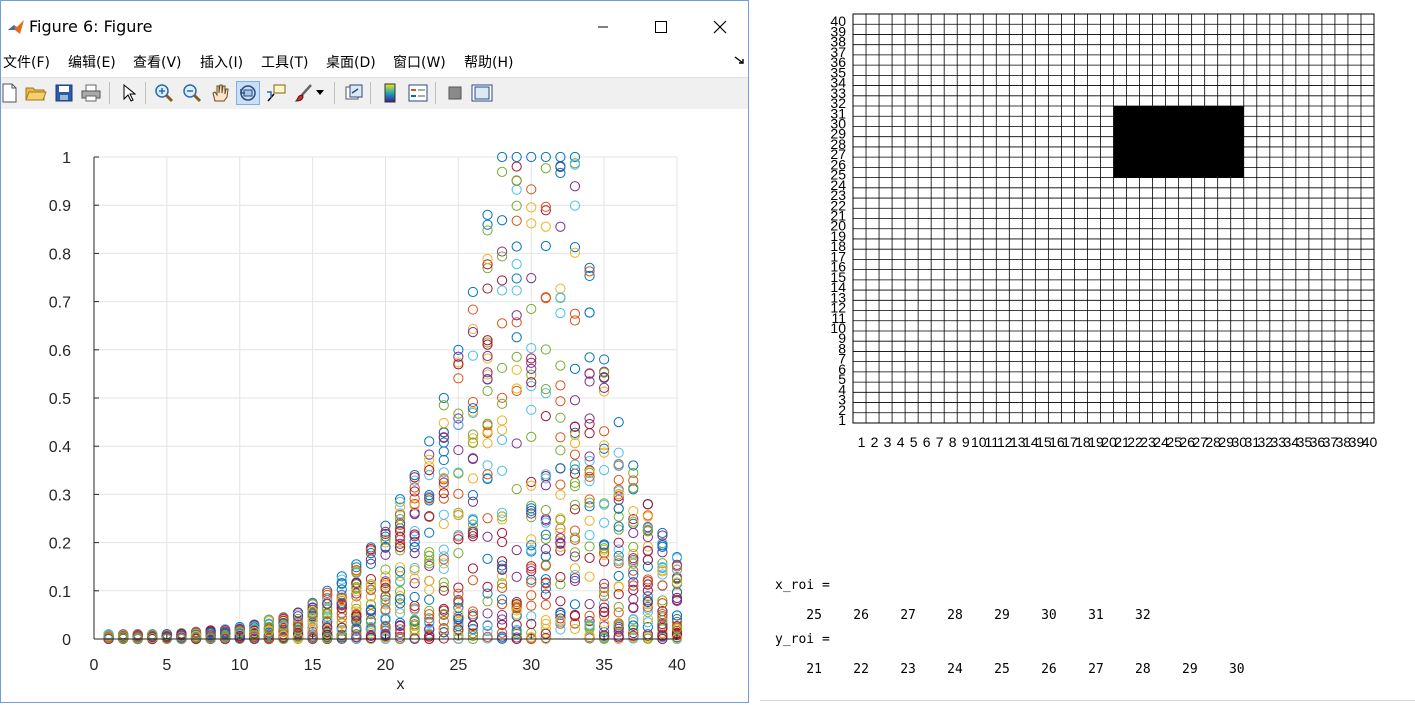  Describe the element at coordinates (304, 93) in the screenshot. I see `brush-button` at that location.